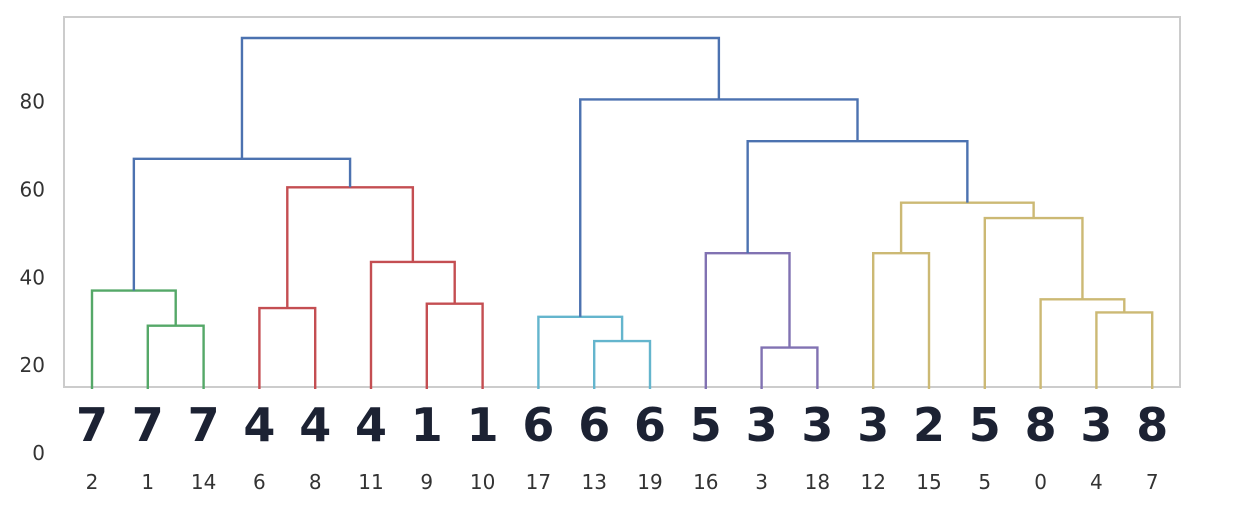 This screenshot has width=1254, height=510. I want to click on leaf-label: 14, so click(203, 482).